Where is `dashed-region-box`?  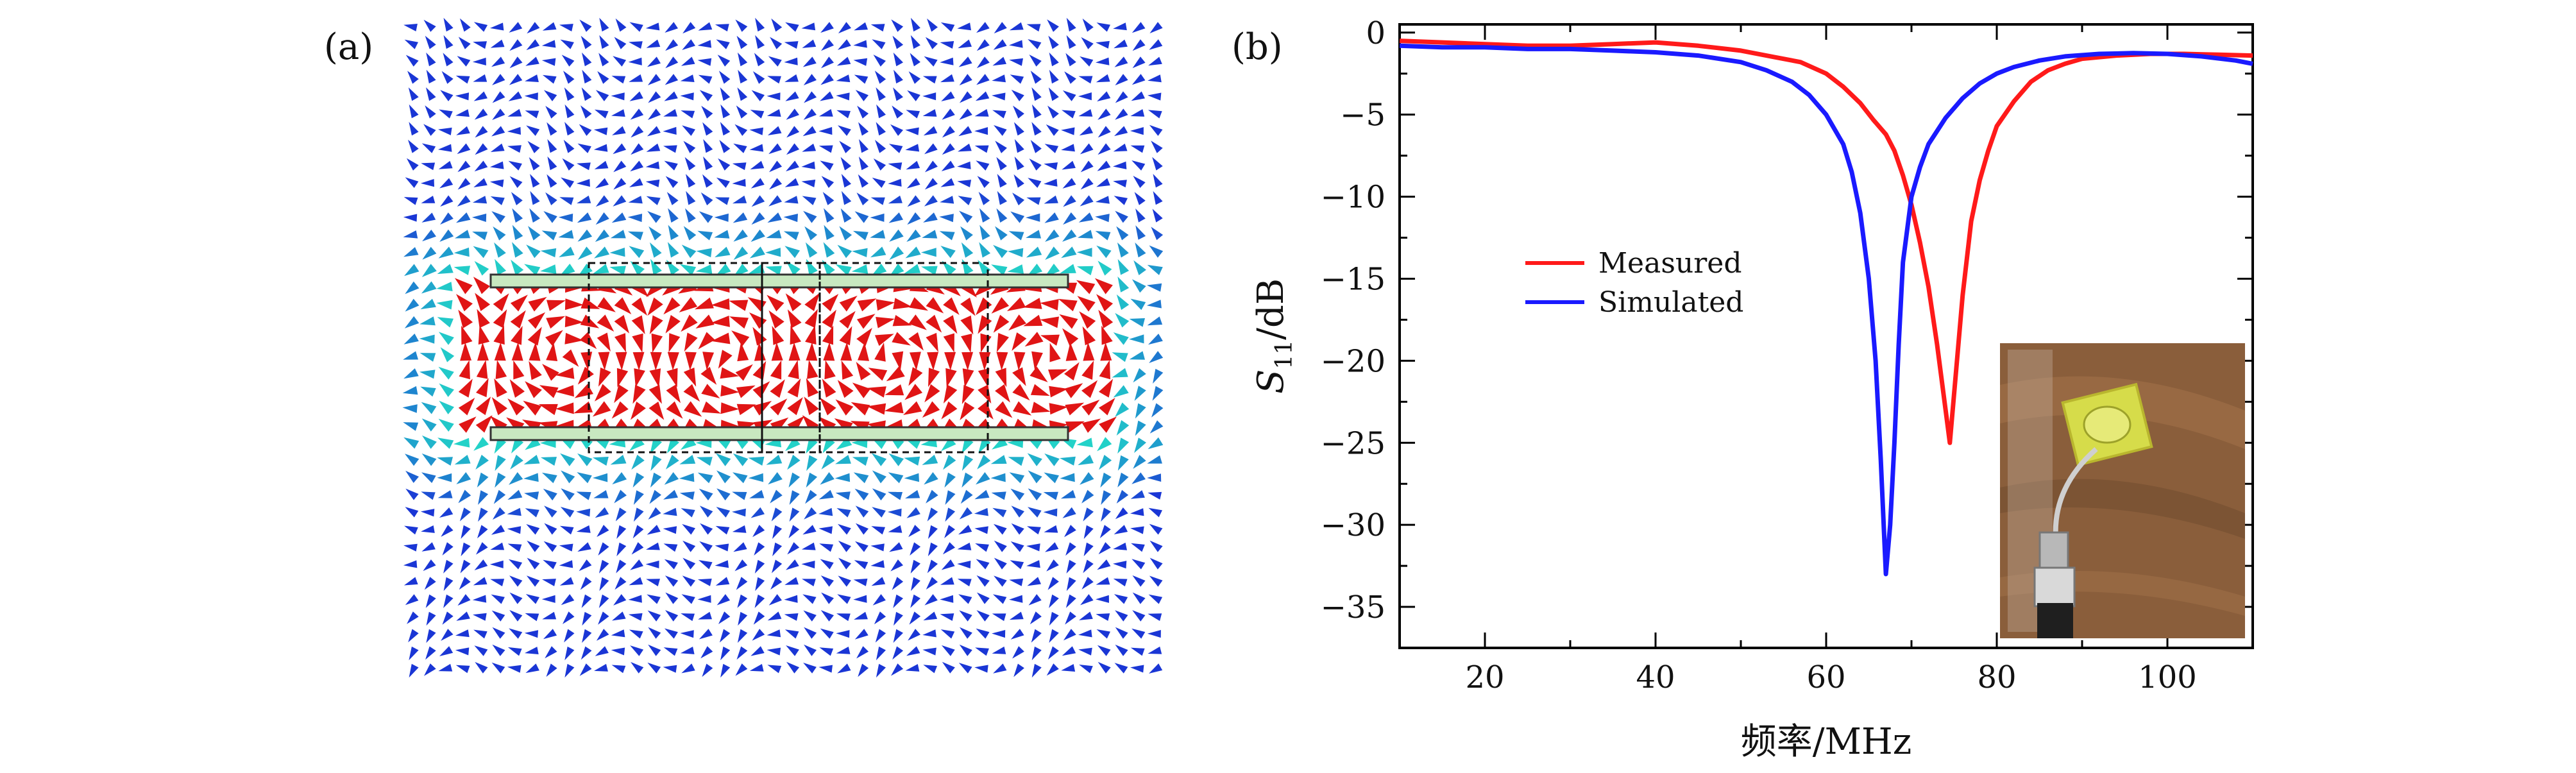
dashed-region-box is located at coordinates (675, 358).